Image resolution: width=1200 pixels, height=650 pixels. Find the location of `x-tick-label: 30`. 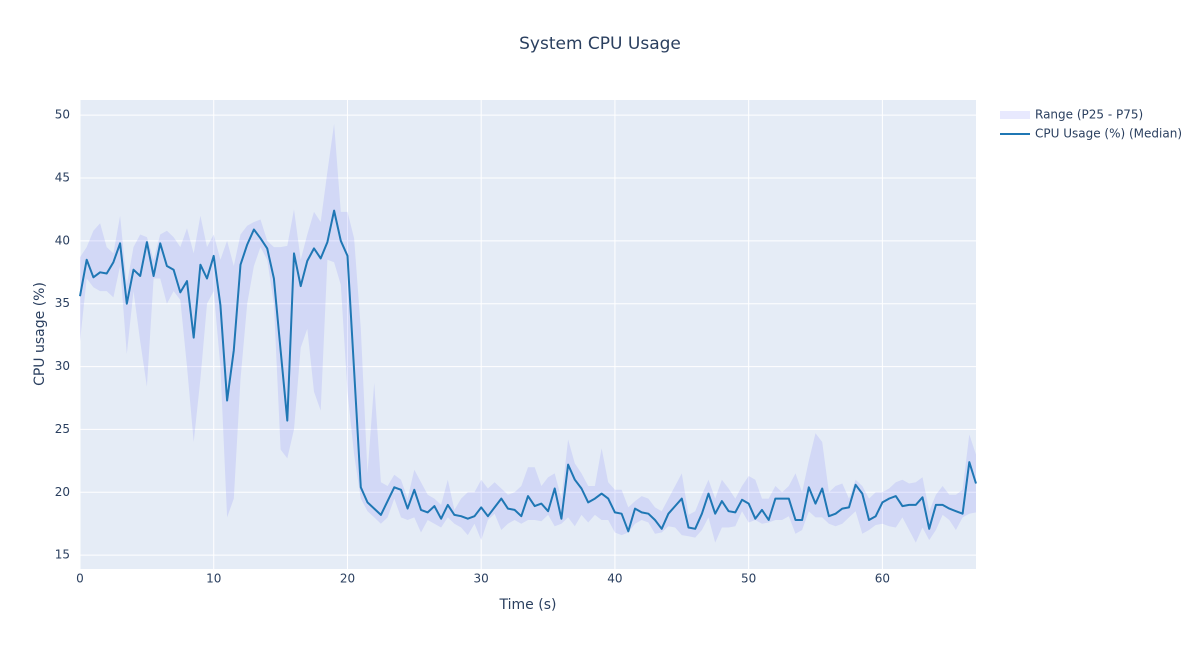

x-tick-label: 30 is located at coordinates (481, 579).